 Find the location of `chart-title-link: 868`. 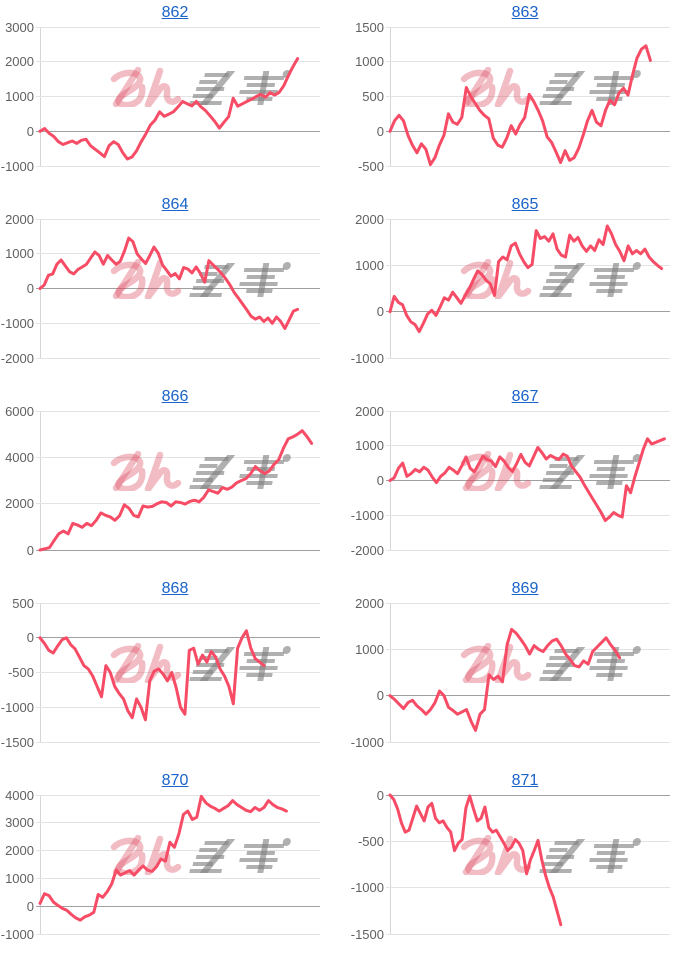

chart-title-link: 868 is located at coordinates (175, 588).